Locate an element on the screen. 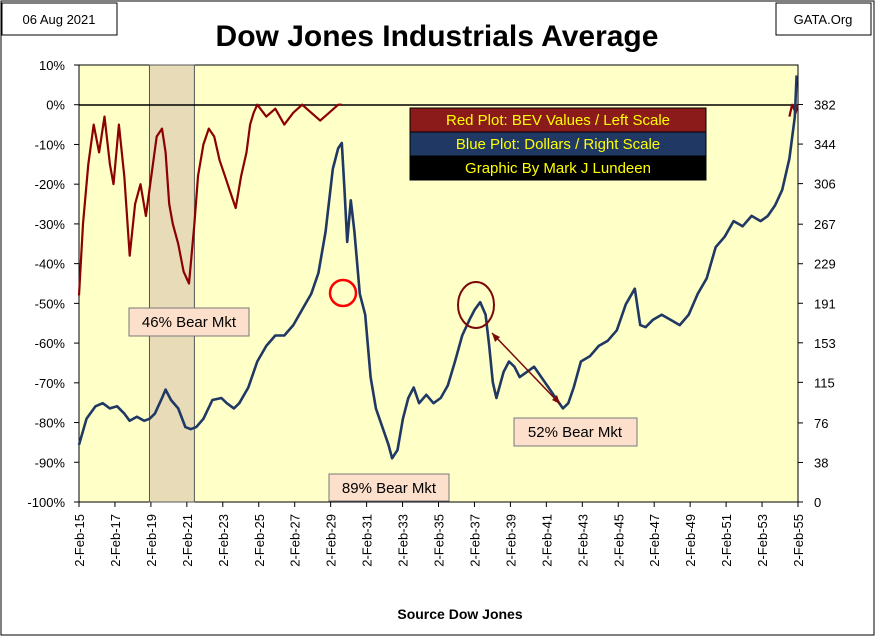 Image resolution: width=875 pixels, height=636 pixels. x-tick-label: 2-Feb-31 is located at coordinates (367, 540).